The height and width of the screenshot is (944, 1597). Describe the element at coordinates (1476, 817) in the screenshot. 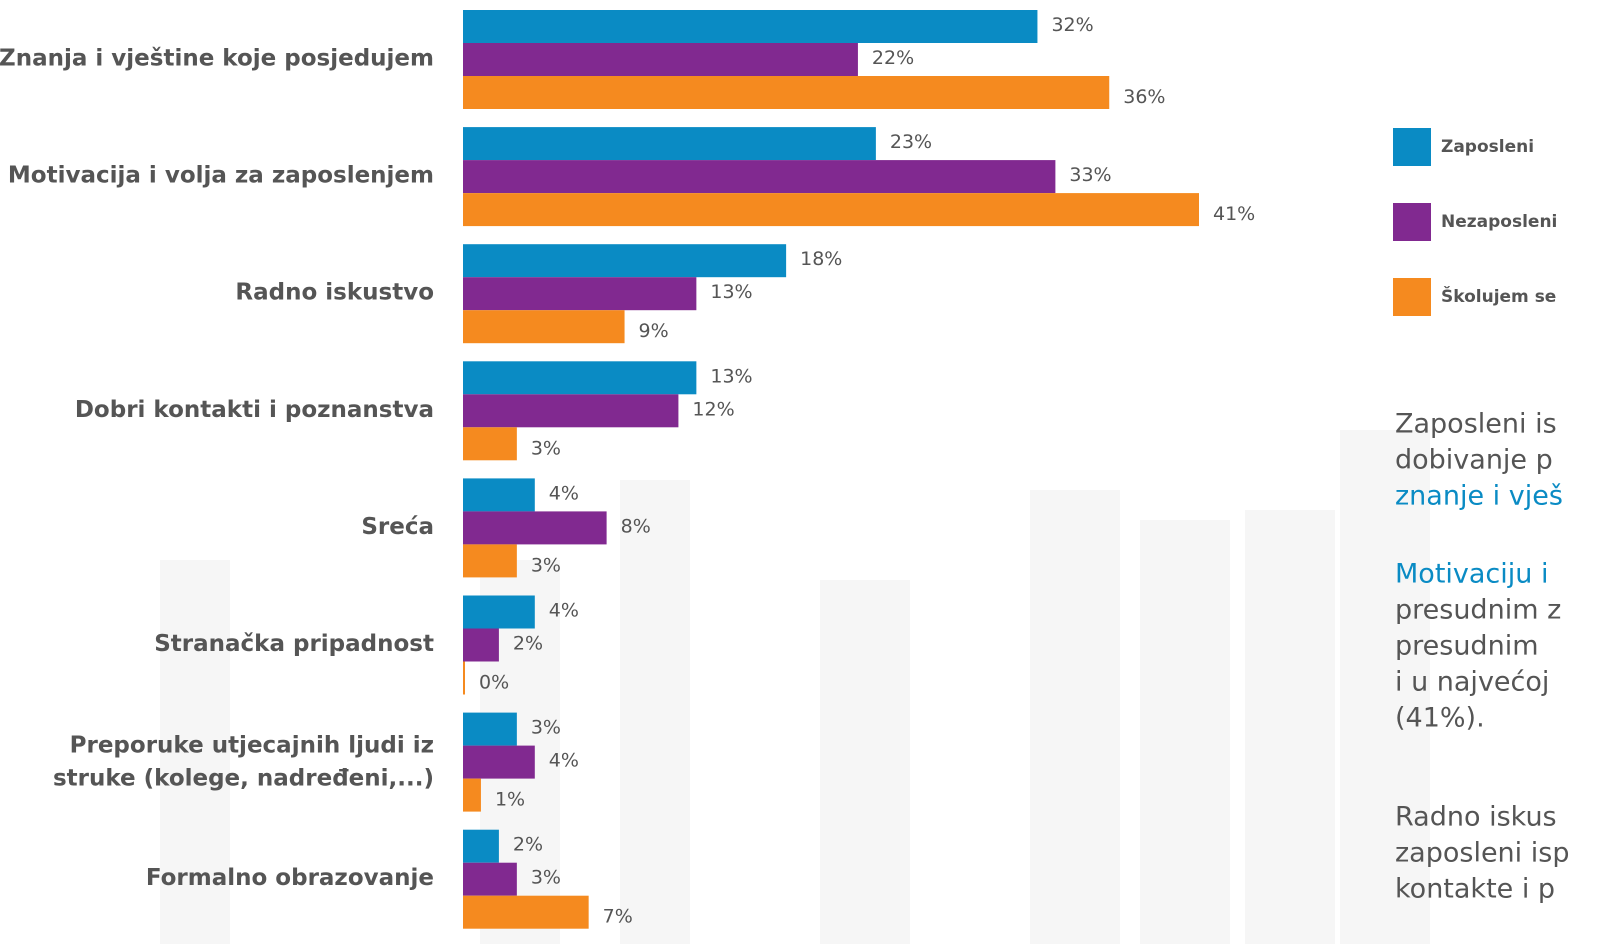

I see `note-line: Radno iskus` at that location.